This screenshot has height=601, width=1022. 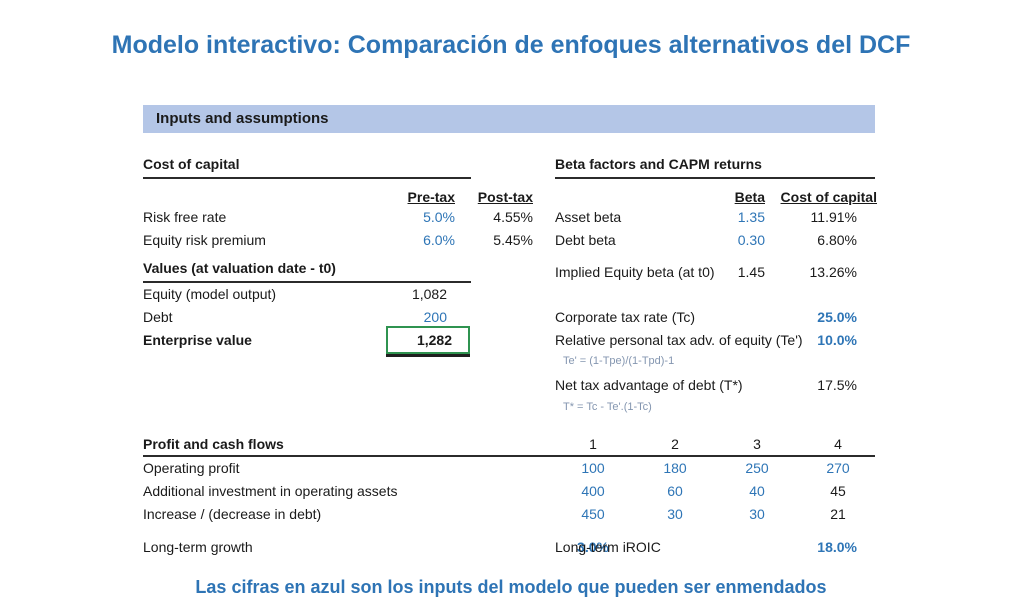 I want to click on col-header-beta: Beta, so click(x=749, y=197).